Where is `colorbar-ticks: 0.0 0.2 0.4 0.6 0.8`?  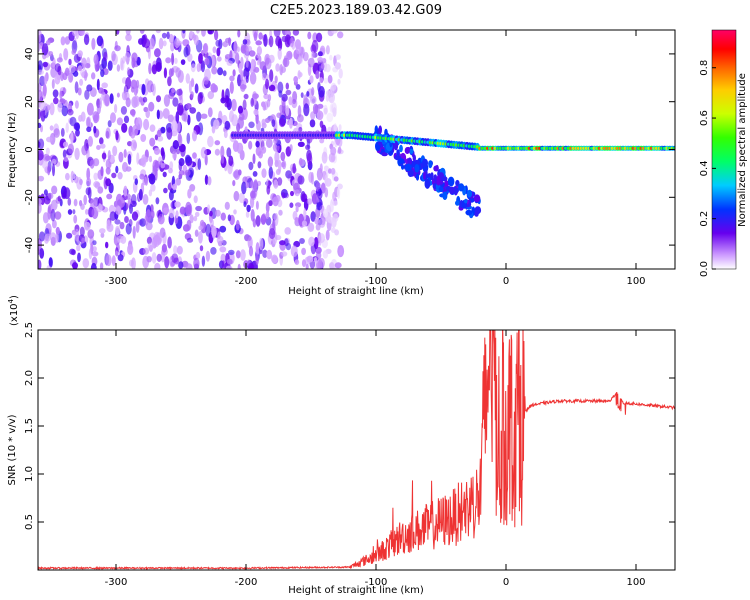 colorbar-ticks: 0.0 0.2 0.4 0.6 0.8 is located at coordinates (707, 168).